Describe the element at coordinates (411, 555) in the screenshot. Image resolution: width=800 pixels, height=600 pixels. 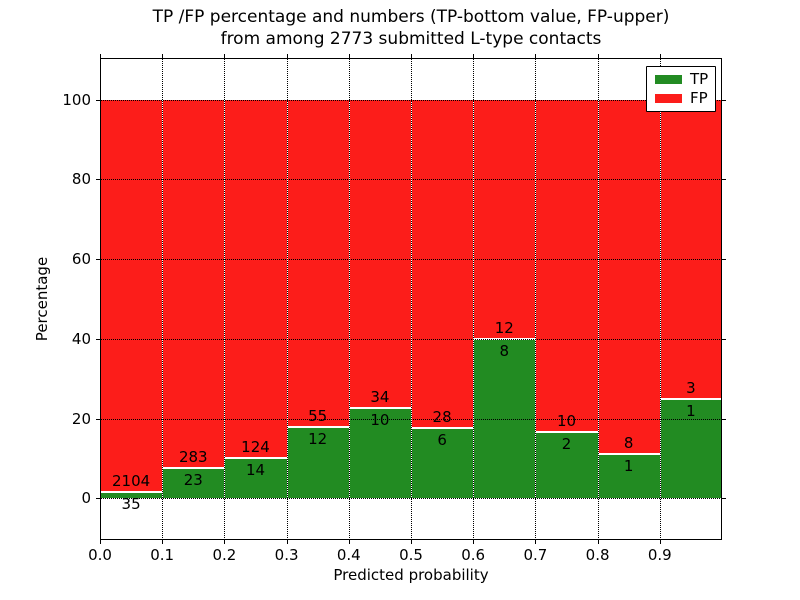
I see `x-tick-label: 0.5` at that location.